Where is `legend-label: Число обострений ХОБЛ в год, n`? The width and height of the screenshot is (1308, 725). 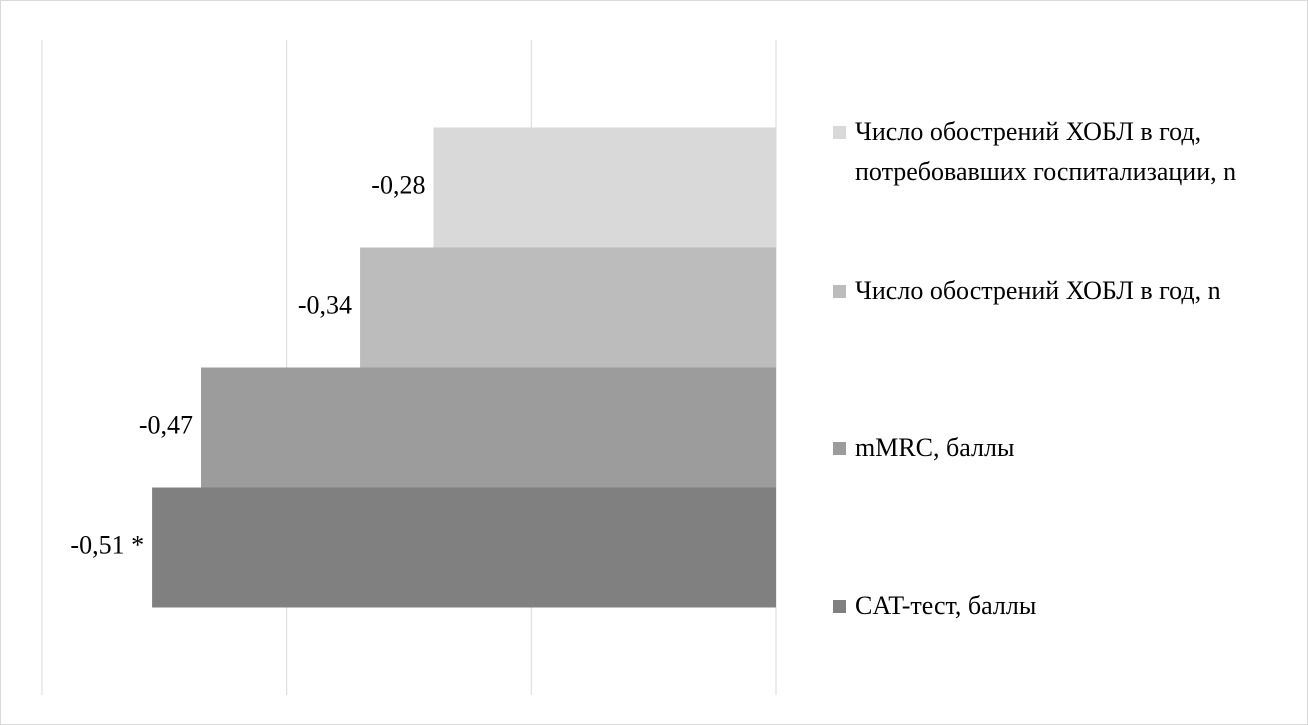 legend-label: Число обострений ХОБЛ в год, n is located at coordinates (1038, 290).